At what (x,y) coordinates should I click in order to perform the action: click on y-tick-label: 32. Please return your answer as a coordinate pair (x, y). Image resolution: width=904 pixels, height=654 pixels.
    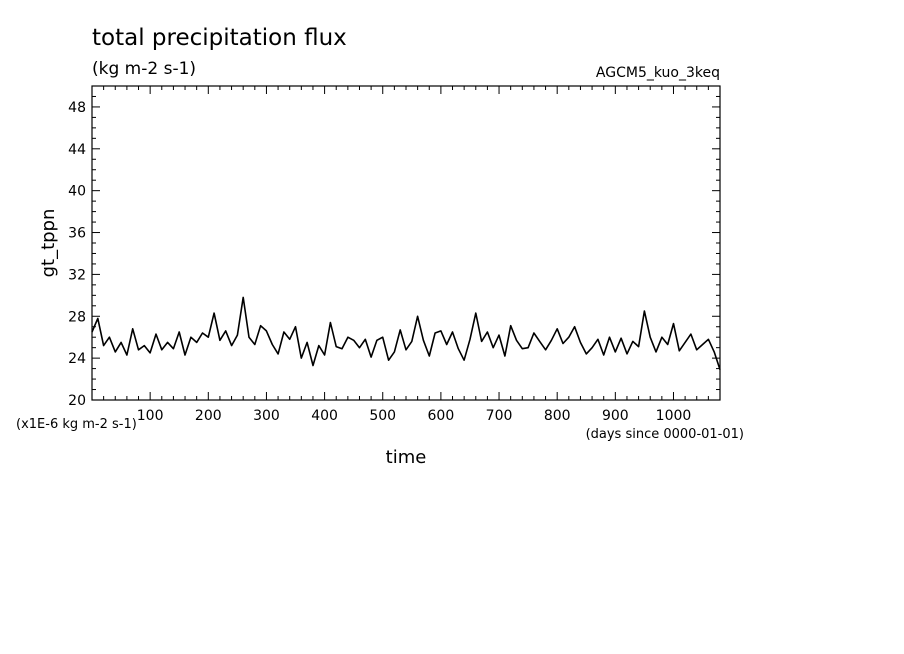
    Looking at the image, I should click on (77, 275).